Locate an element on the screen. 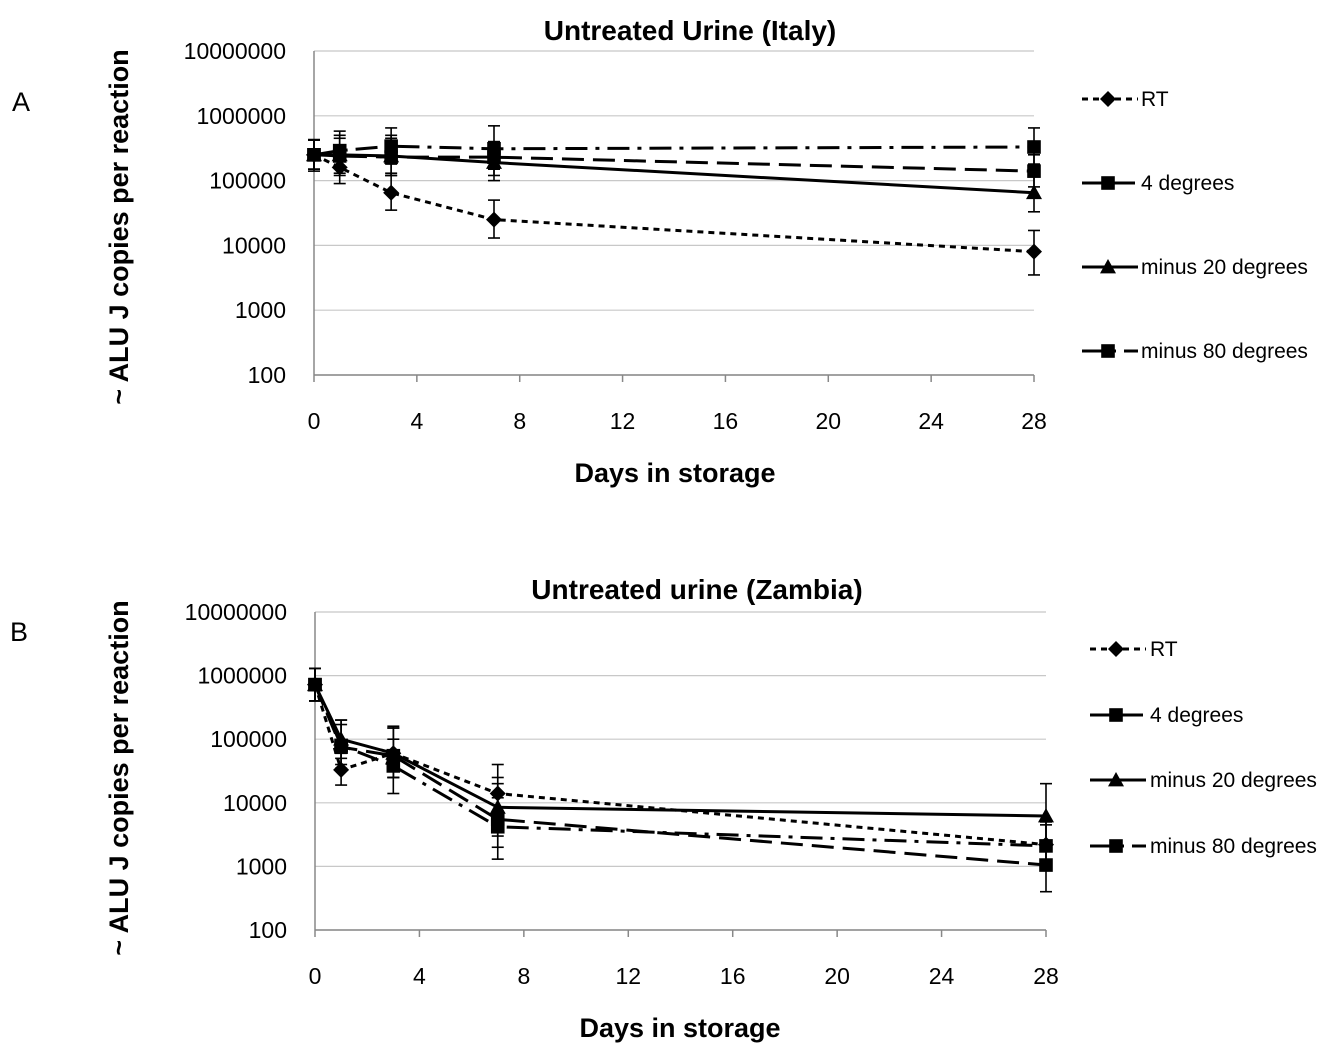  panel-label: B is located at coordinates (19, 632).